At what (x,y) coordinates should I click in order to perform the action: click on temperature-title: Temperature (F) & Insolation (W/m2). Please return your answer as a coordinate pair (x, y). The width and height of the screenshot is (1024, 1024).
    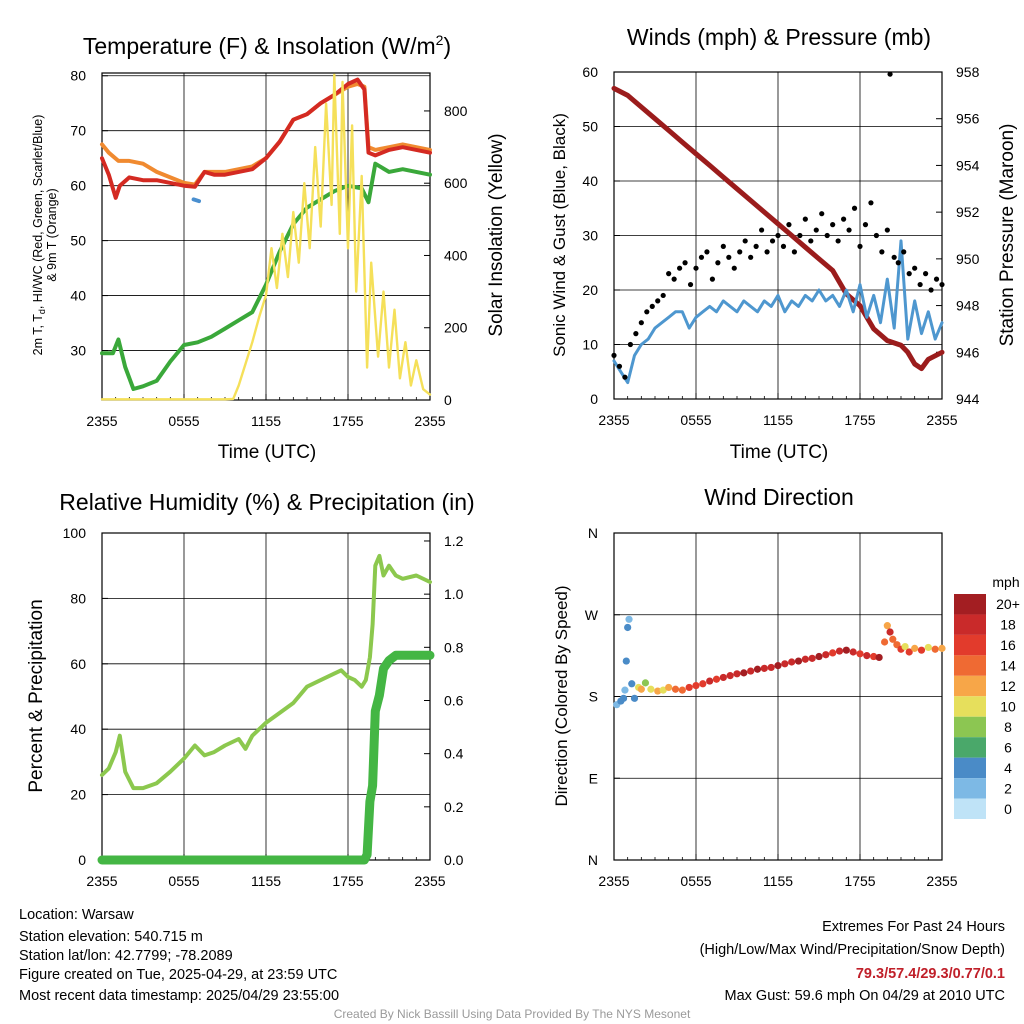
    Looking at the image, I should click on (267, 45).